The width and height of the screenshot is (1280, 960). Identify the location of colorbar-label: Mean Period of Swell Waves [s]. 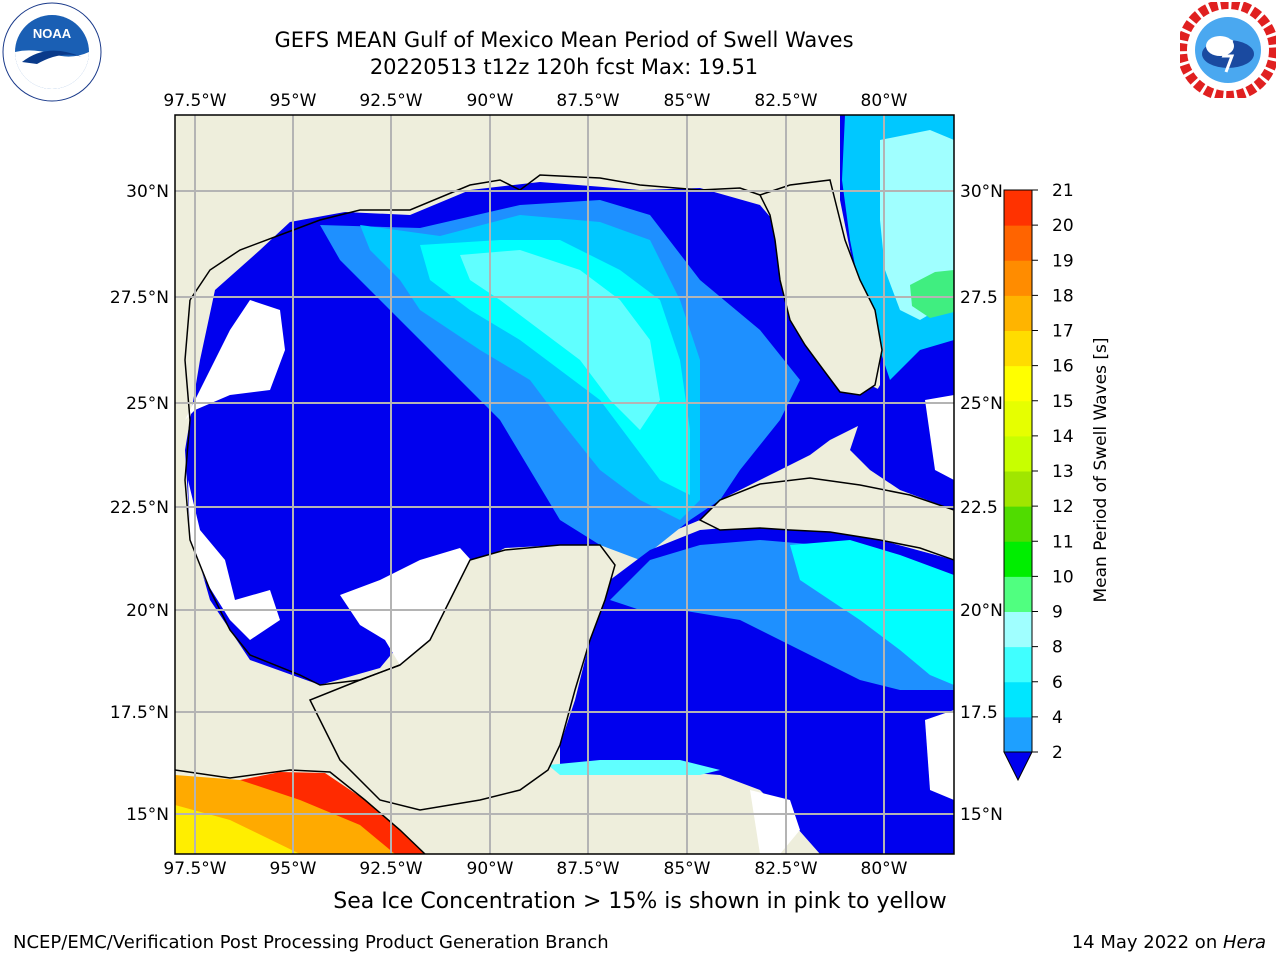
(1101, 470).